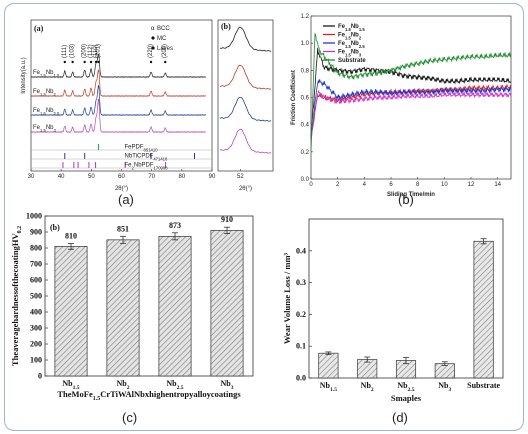 This screenshot has height=434, width=528. Describe the element at coordinates (36, 248) in the screenshot. I see `hardness-y-tick-label: 800` at that location.